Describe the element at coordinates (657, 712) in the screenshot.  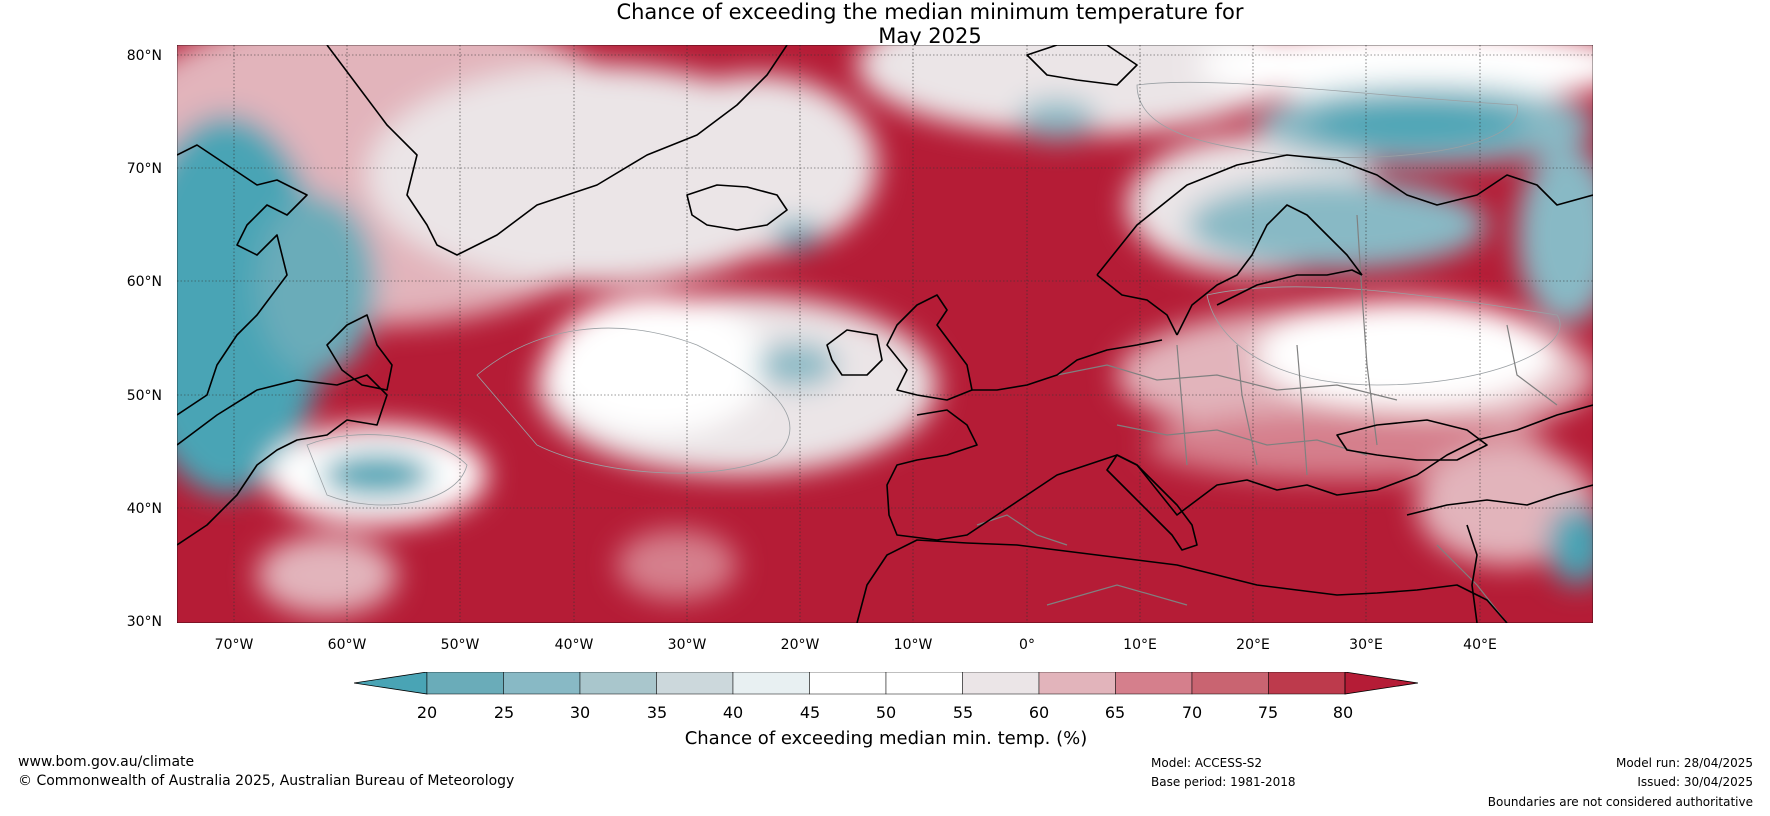
I see `colorbar-tick: 35` at that location.